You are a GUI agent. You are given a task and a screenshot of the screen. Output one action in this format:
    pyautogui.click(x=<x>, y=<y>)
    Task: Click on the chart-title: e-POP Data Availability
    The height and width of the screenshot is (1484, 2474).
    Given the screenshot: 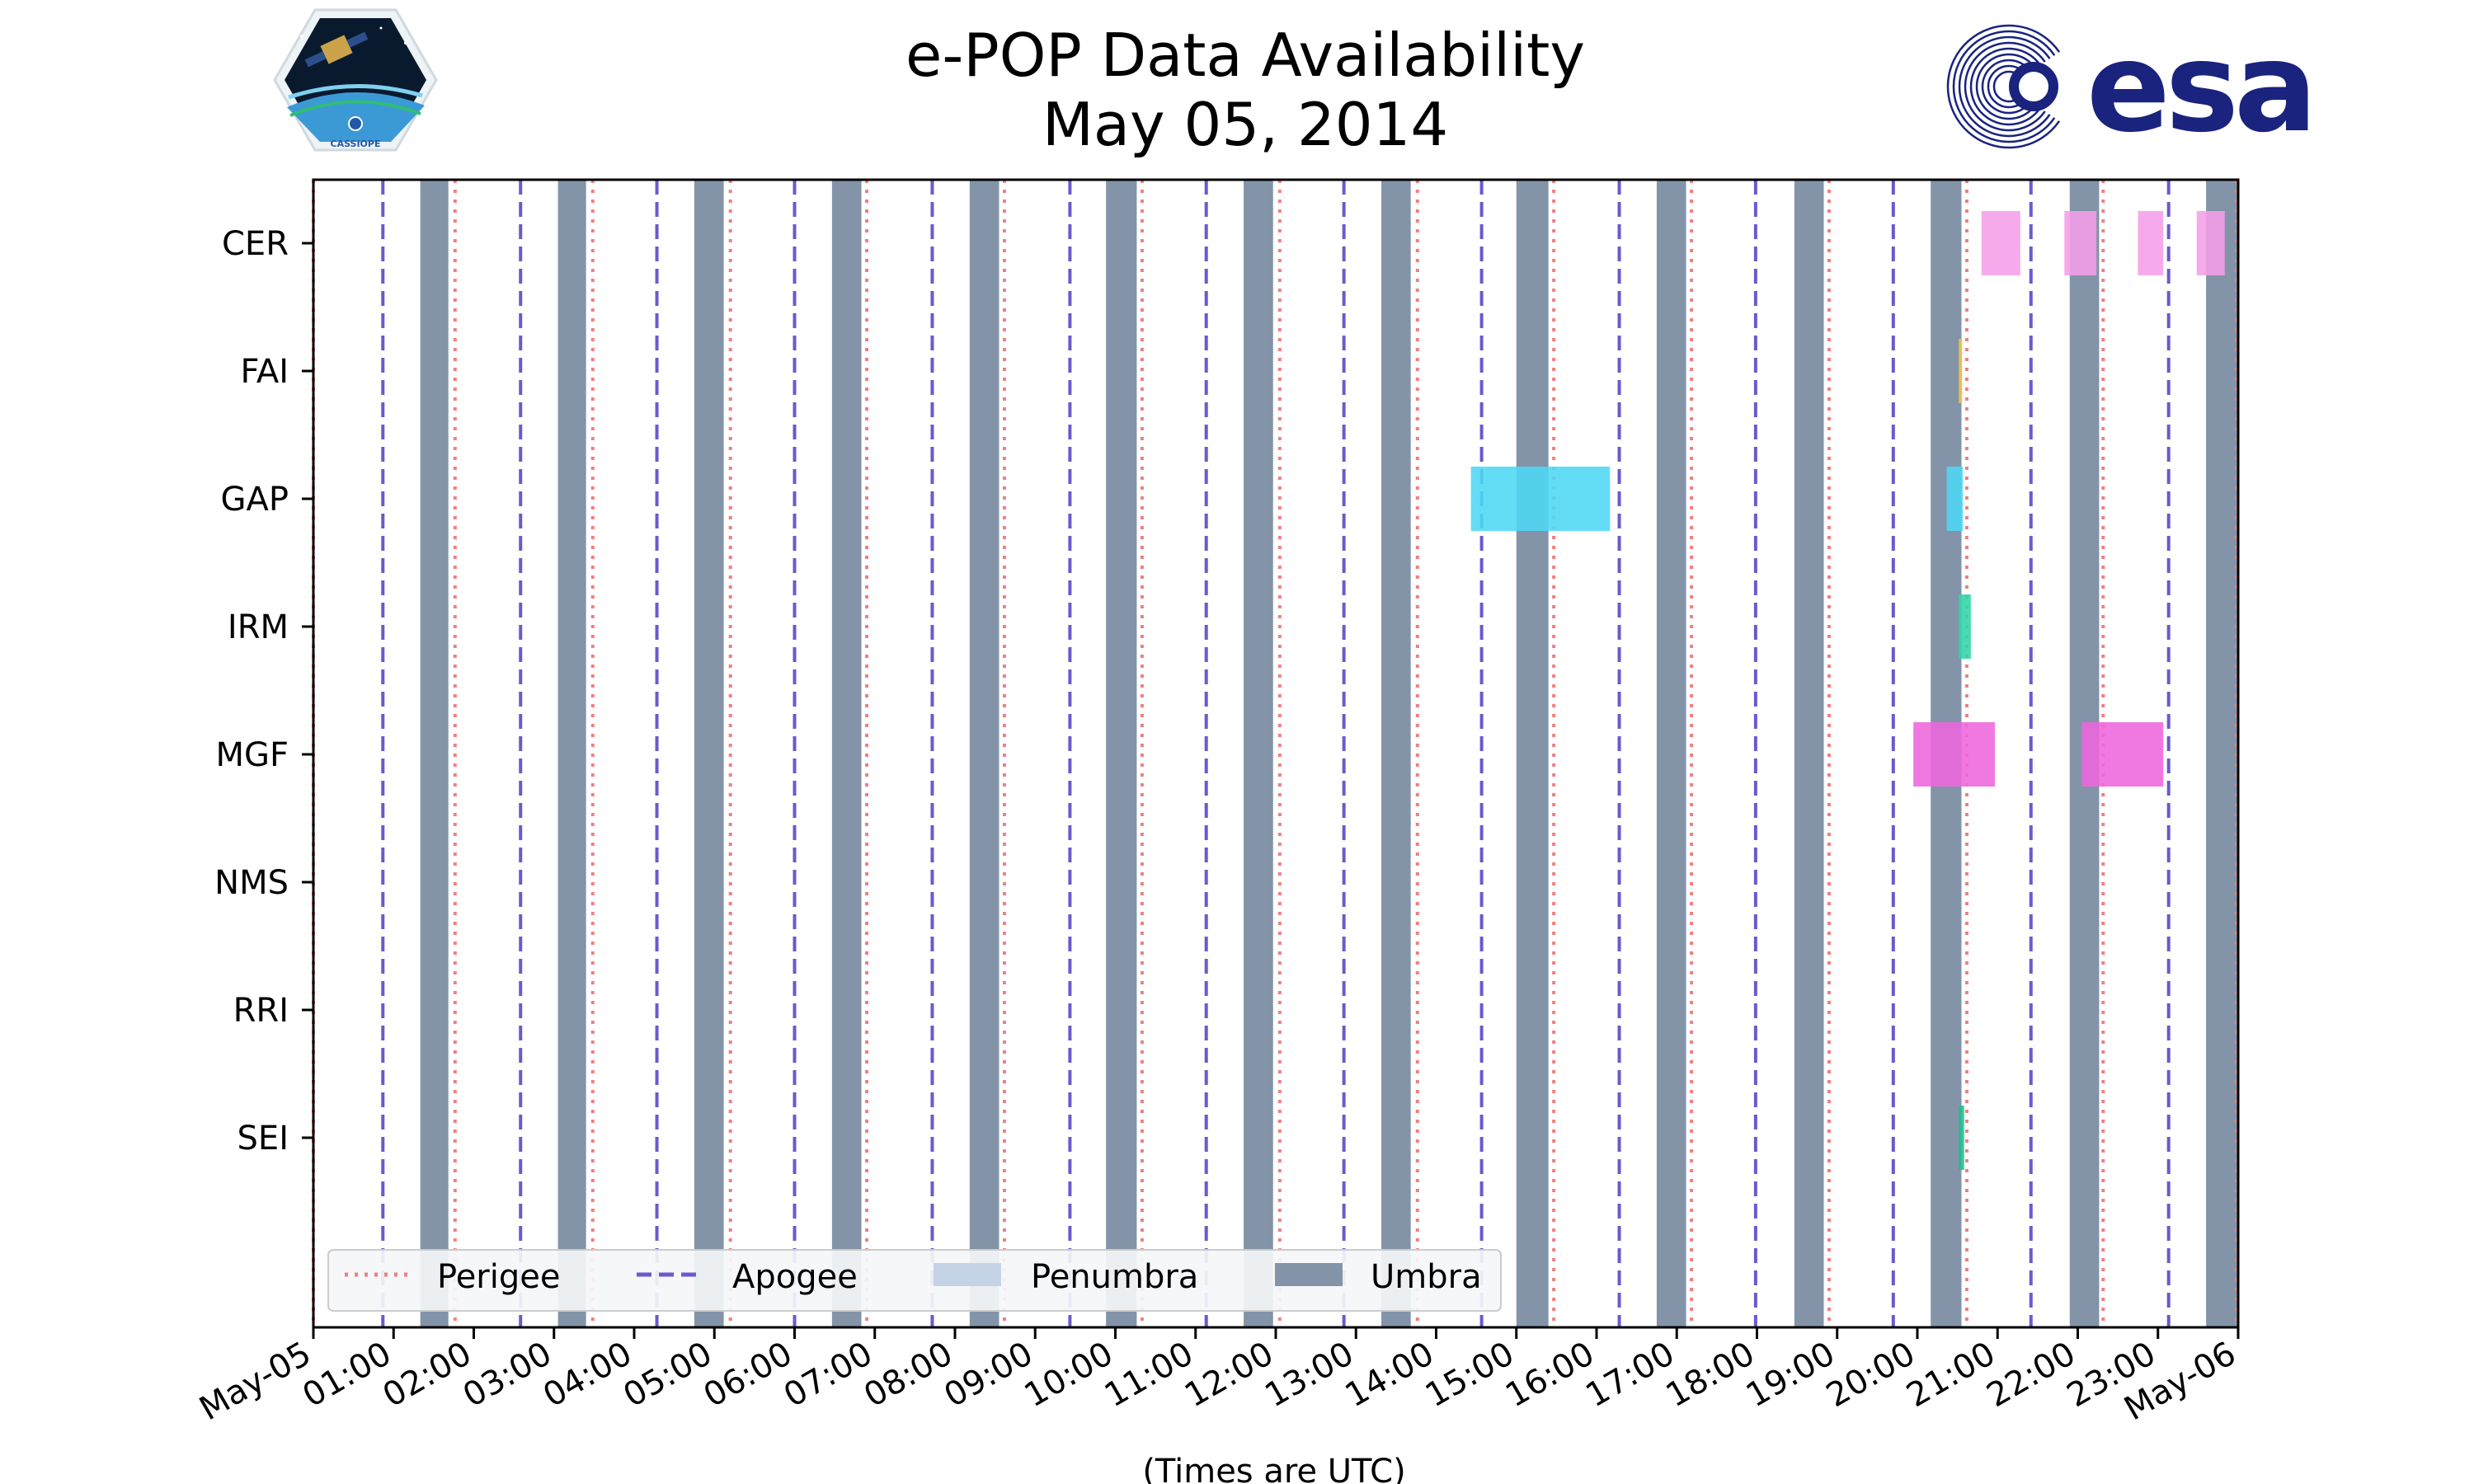 What is the action you would take?
    pyautogui.click(x=1245, y=55)
    